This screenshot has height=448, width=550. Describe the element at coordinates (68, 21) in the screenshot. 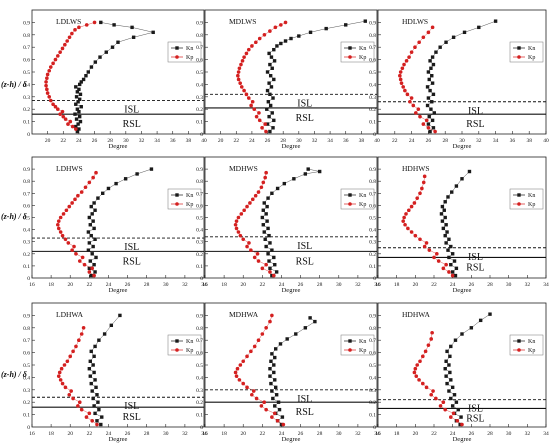

I see `panel-title: LDLWS` at that location.